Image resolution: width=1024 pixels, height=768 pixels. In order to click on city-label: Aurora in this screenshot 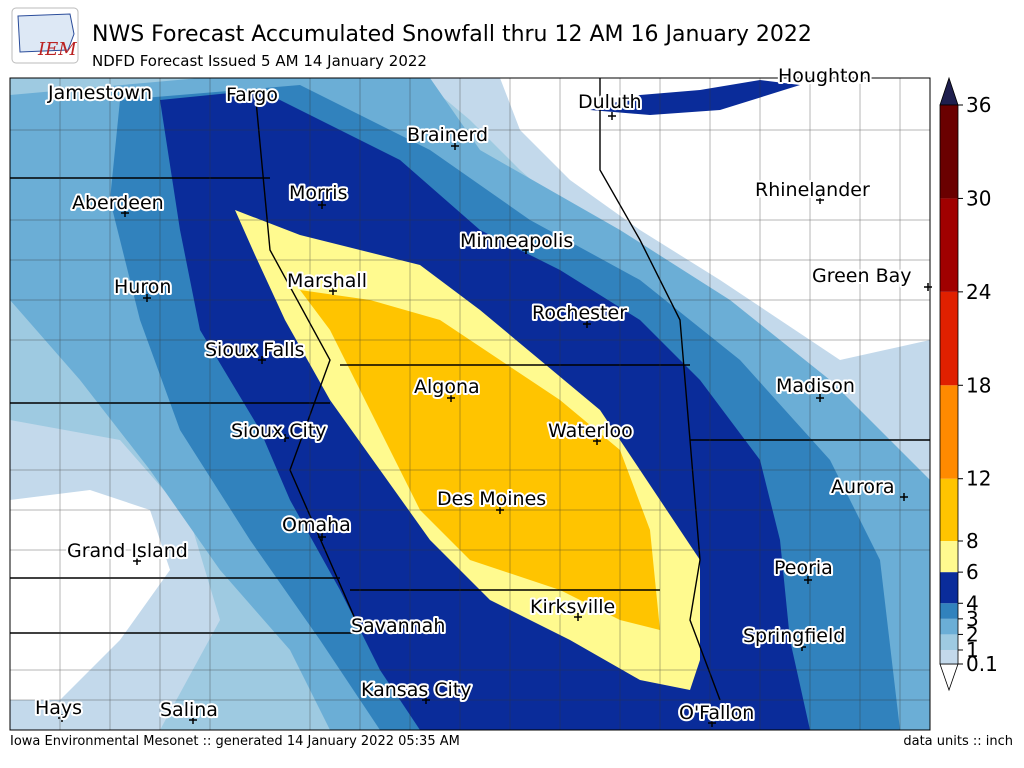, I will do `click(863, 487)`.